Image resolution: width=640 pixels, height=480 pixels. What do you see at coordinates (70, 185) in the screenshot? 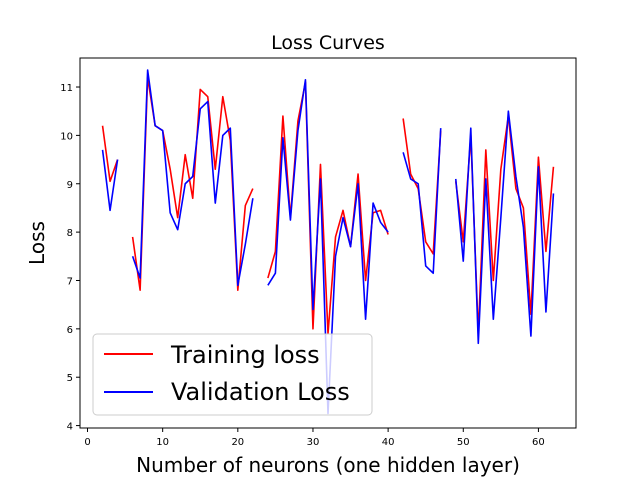
I see `y-tick-label: 9` at bounding box center [70, 185].